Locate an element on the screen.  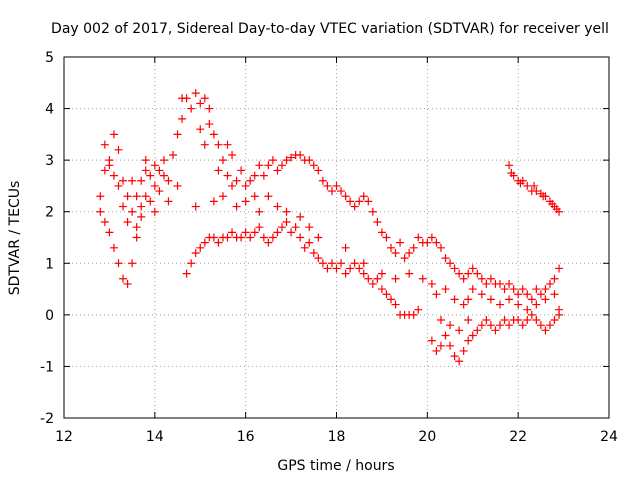
x-tick-labels: 12 14 16 18 20 22 24 is located at coordinates (336, 437).